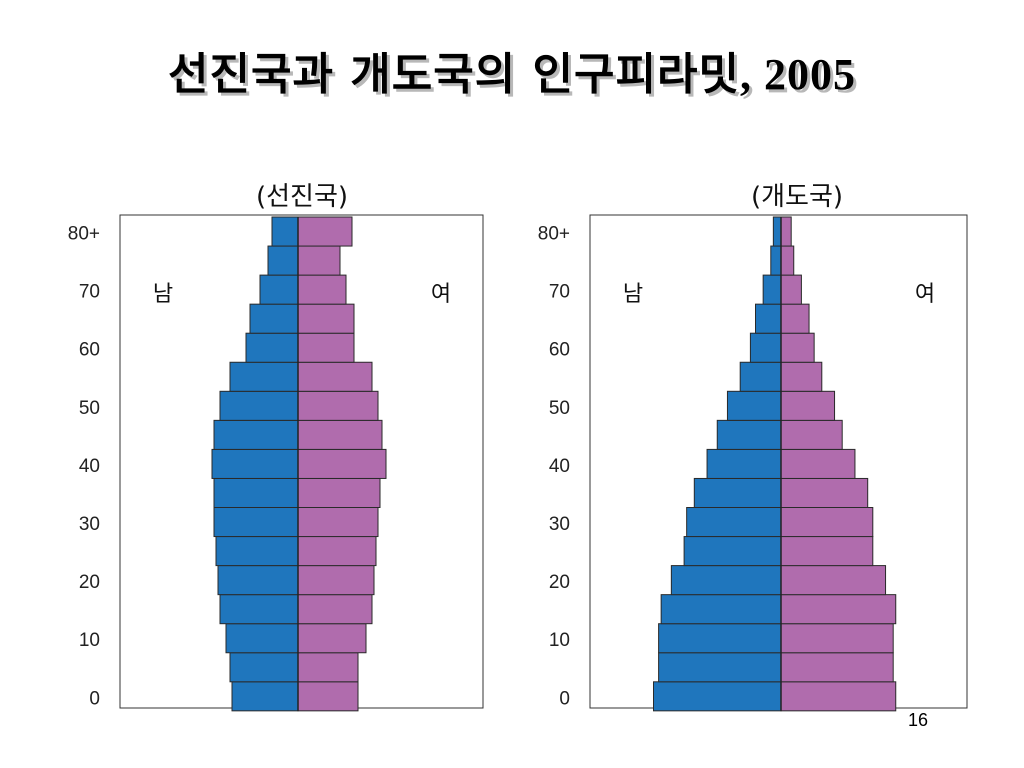 Image resolution: width=1024 pixels, height=768 pixels. I want to click on slide-title-year: , 2005, so click(797, 74).